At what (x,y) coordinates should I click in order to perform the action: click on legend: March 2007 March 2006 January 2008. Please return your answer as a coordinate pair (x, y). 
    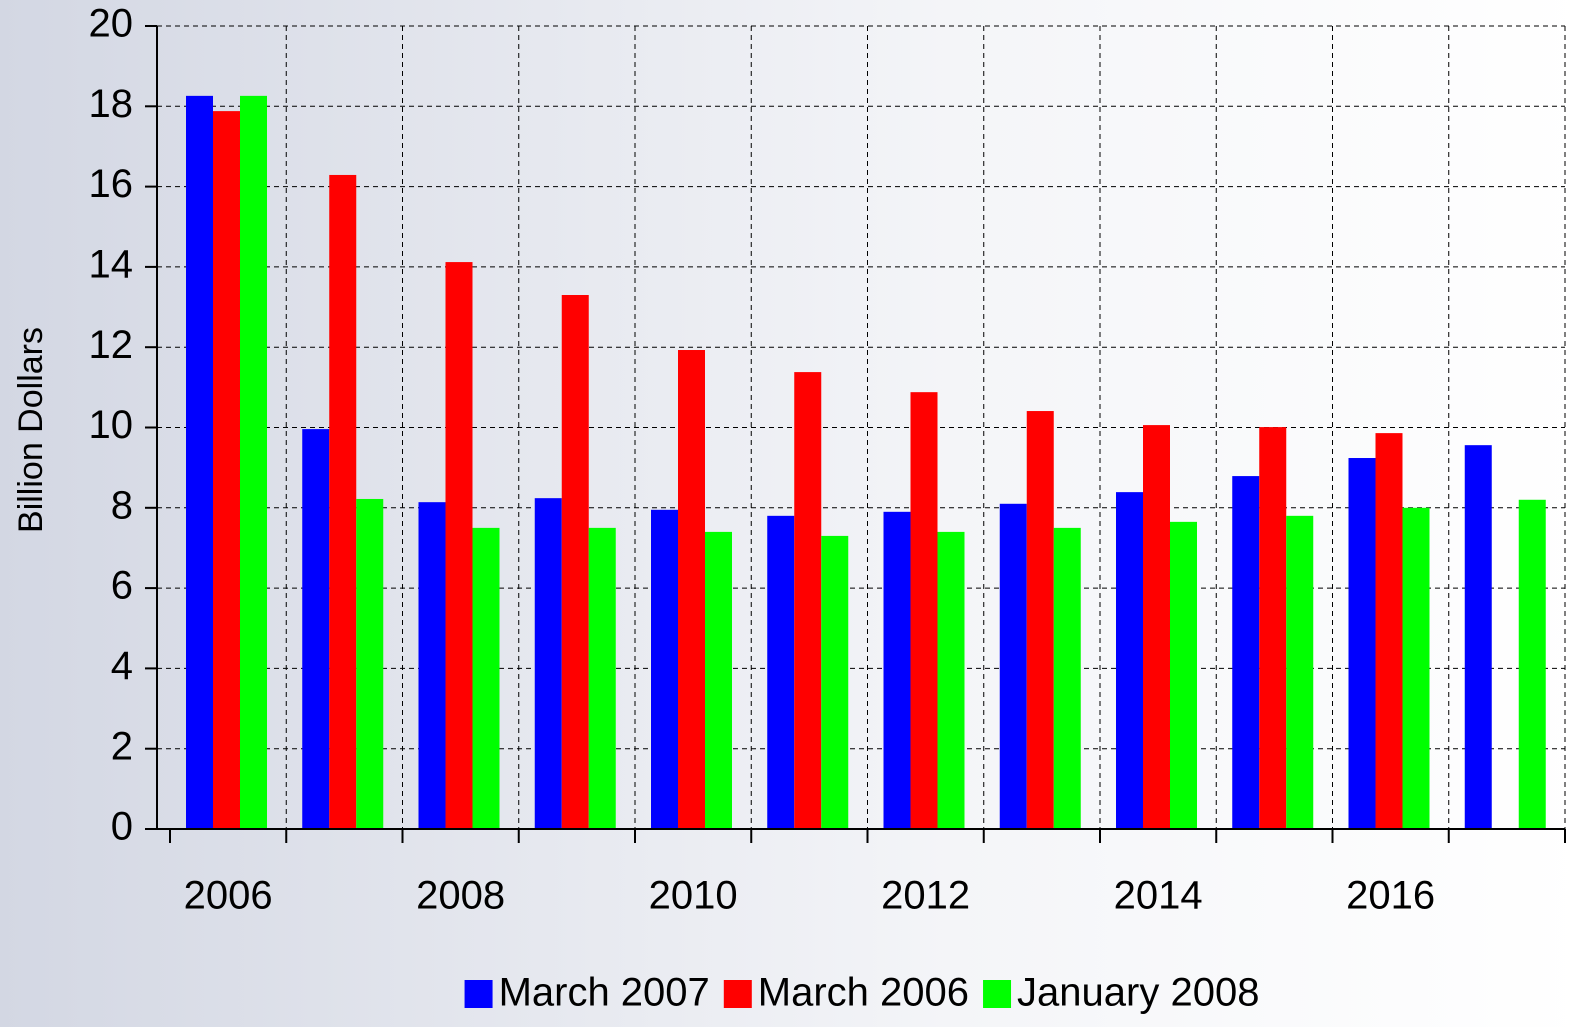
    Looking at the image, I should click on (861, 993).